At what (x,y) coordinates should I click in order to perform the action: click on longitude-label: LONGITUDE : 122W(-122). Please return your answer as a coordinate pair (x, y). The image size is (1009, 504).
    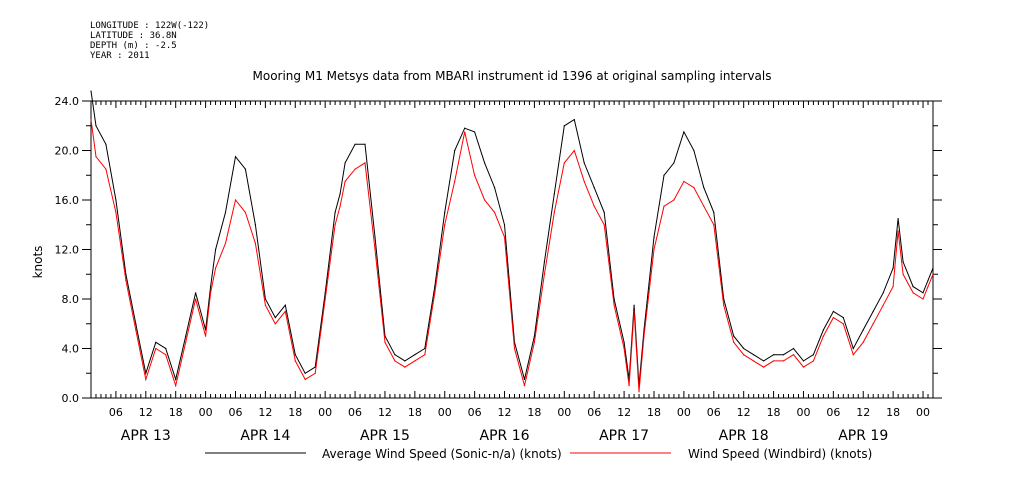
    Looking at the image, I should click on (150, 26).